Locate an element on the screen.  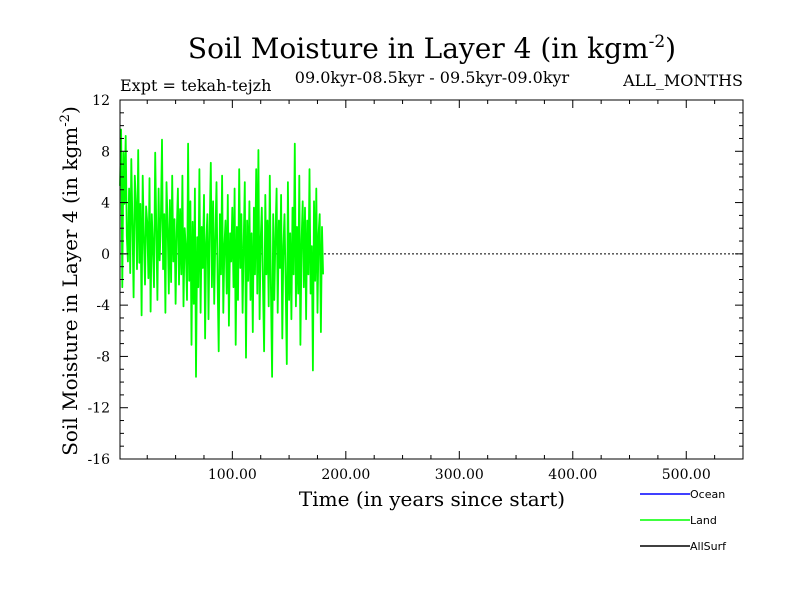
y-tick-label: -8 is located at coordinates (103, 357).